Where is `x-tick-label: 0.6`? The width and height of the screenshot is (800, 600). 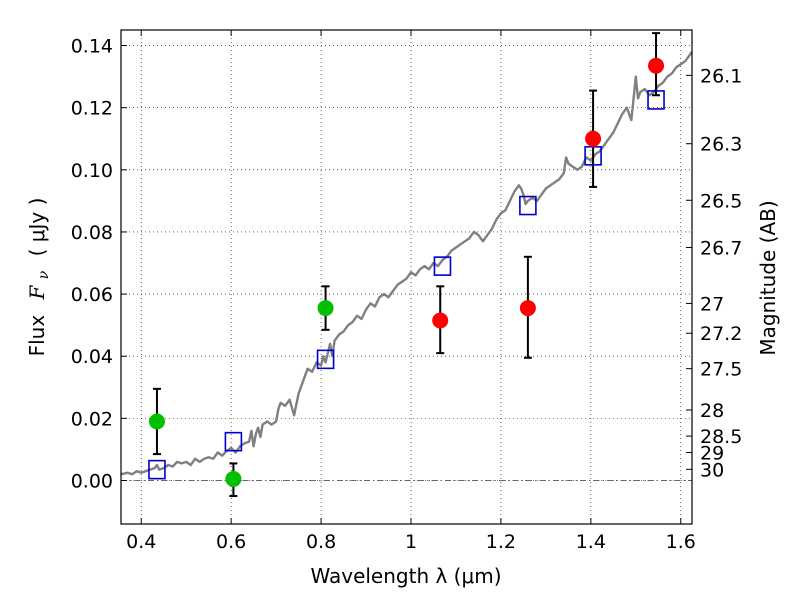 x-tick-label: 0.6 is located at coordinates (231, 542).